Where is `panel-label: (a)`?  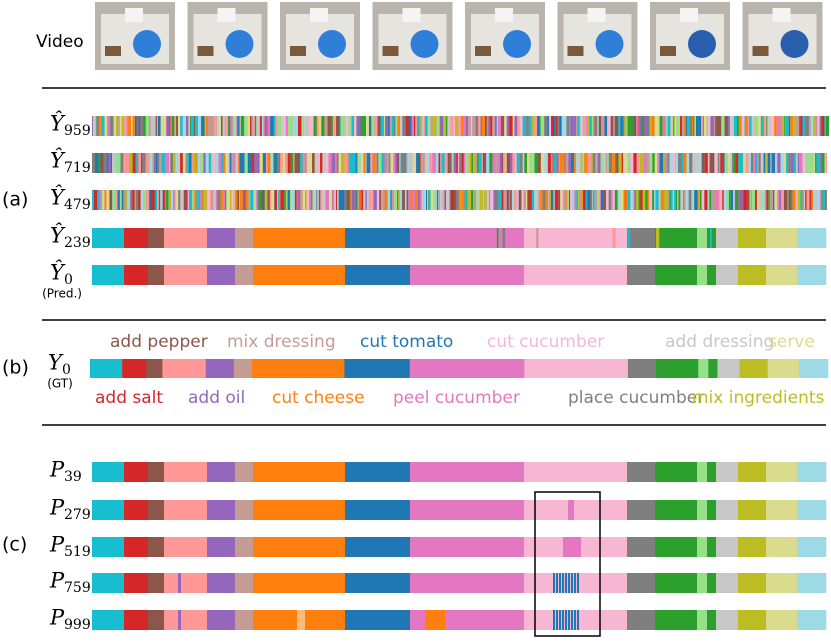 panel-label: (a) is located at coordinates (15, 200).